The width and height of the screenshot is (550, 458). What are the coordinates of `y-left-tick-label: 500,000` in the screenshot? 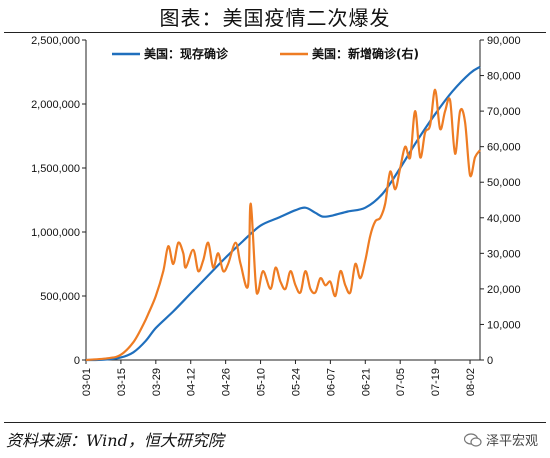 It's located at (60, 297).